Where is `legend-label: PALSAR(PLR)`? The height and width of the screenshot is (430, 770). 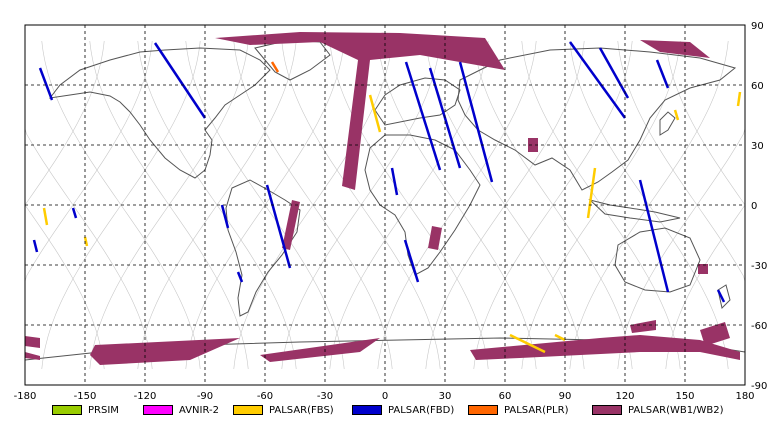 legend-label: PALSAR(PLR) is located at coordinates (536, 410).